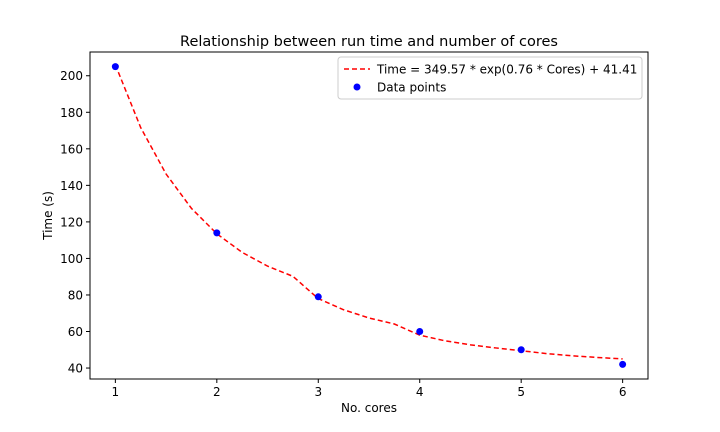 Image resolution: width=720 pixels, height=432 pixels. What do you see at coordinates (71, 222) in the screenshot?
I see `y-tick-label: 120` at bounding box center [71, 222].